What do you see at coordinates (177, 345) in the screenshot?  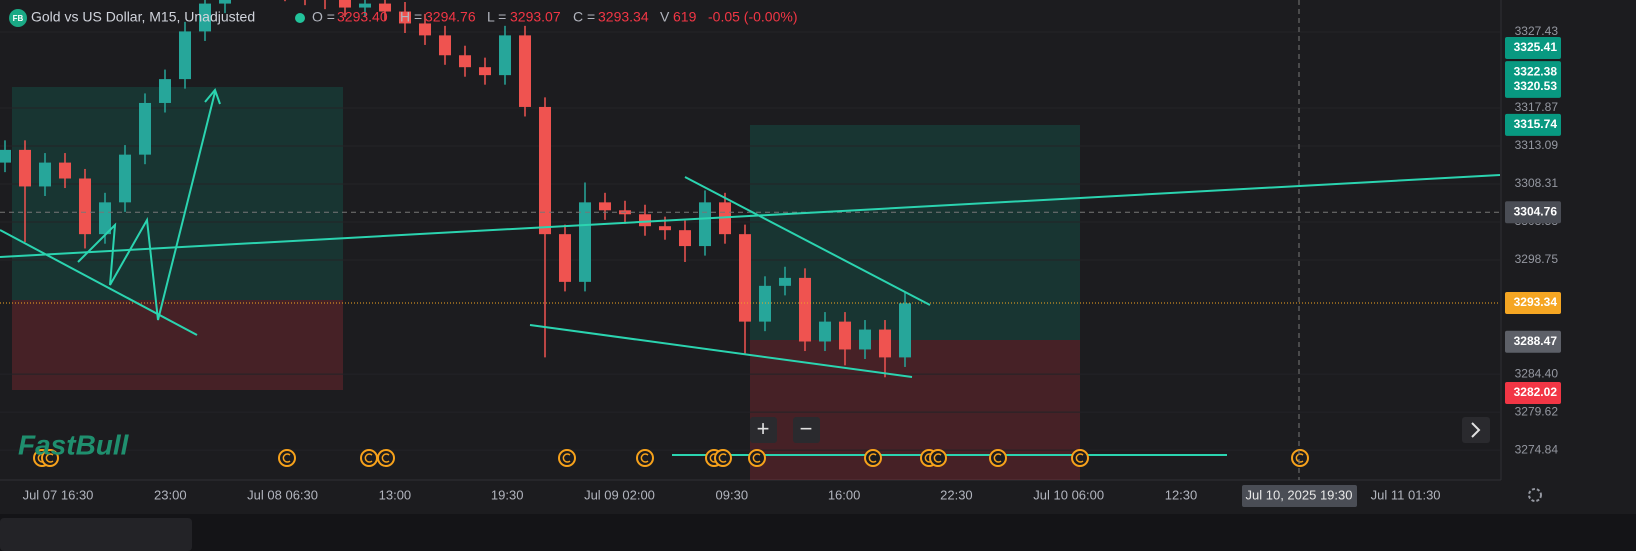 I see `stop-zone` at bounding box center [177, 345].